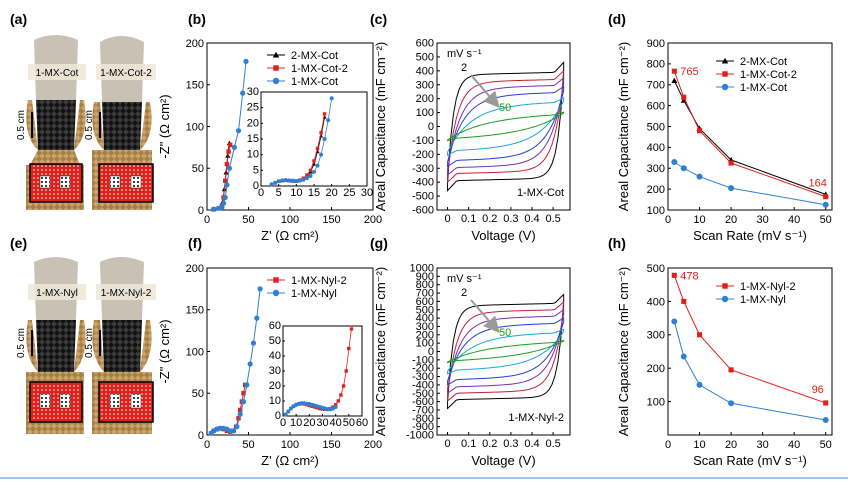  Describe the element at coordinates (86, 122) in the screenshot. I see `photo-a: 1-MX-Cot 1-MX-Cot-2 0.5 cm 0.5 cm` at that location.